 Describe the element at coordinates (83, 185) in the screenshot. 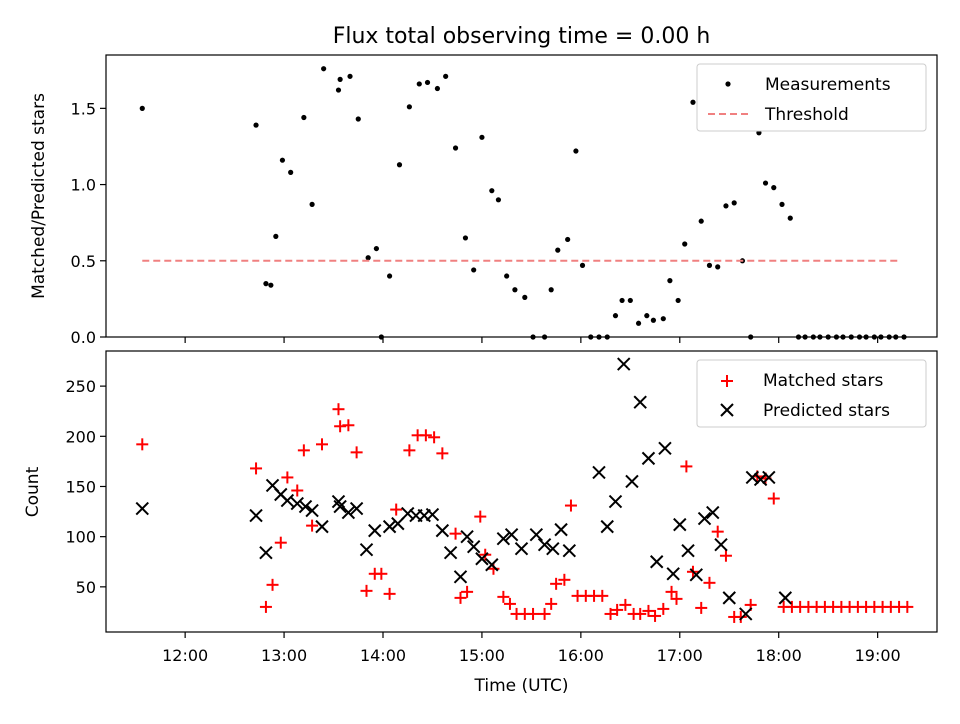

I see `y-tick-label: 1.0` at that location.